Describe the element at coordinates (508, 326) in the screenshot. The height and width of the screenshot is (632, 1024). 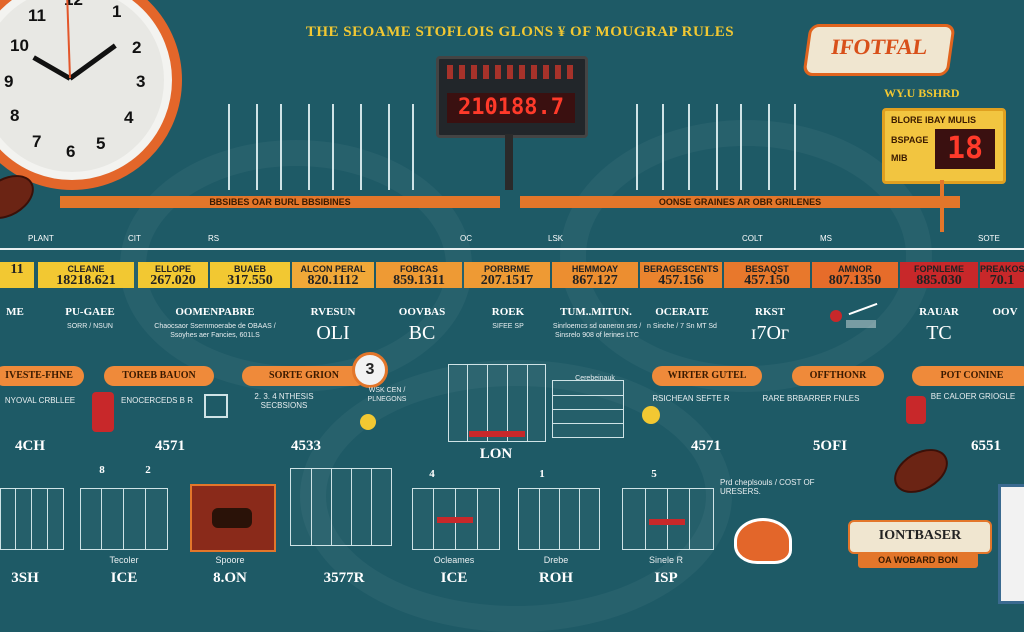
I see `row2-detail: SIFEE SP` at that location.